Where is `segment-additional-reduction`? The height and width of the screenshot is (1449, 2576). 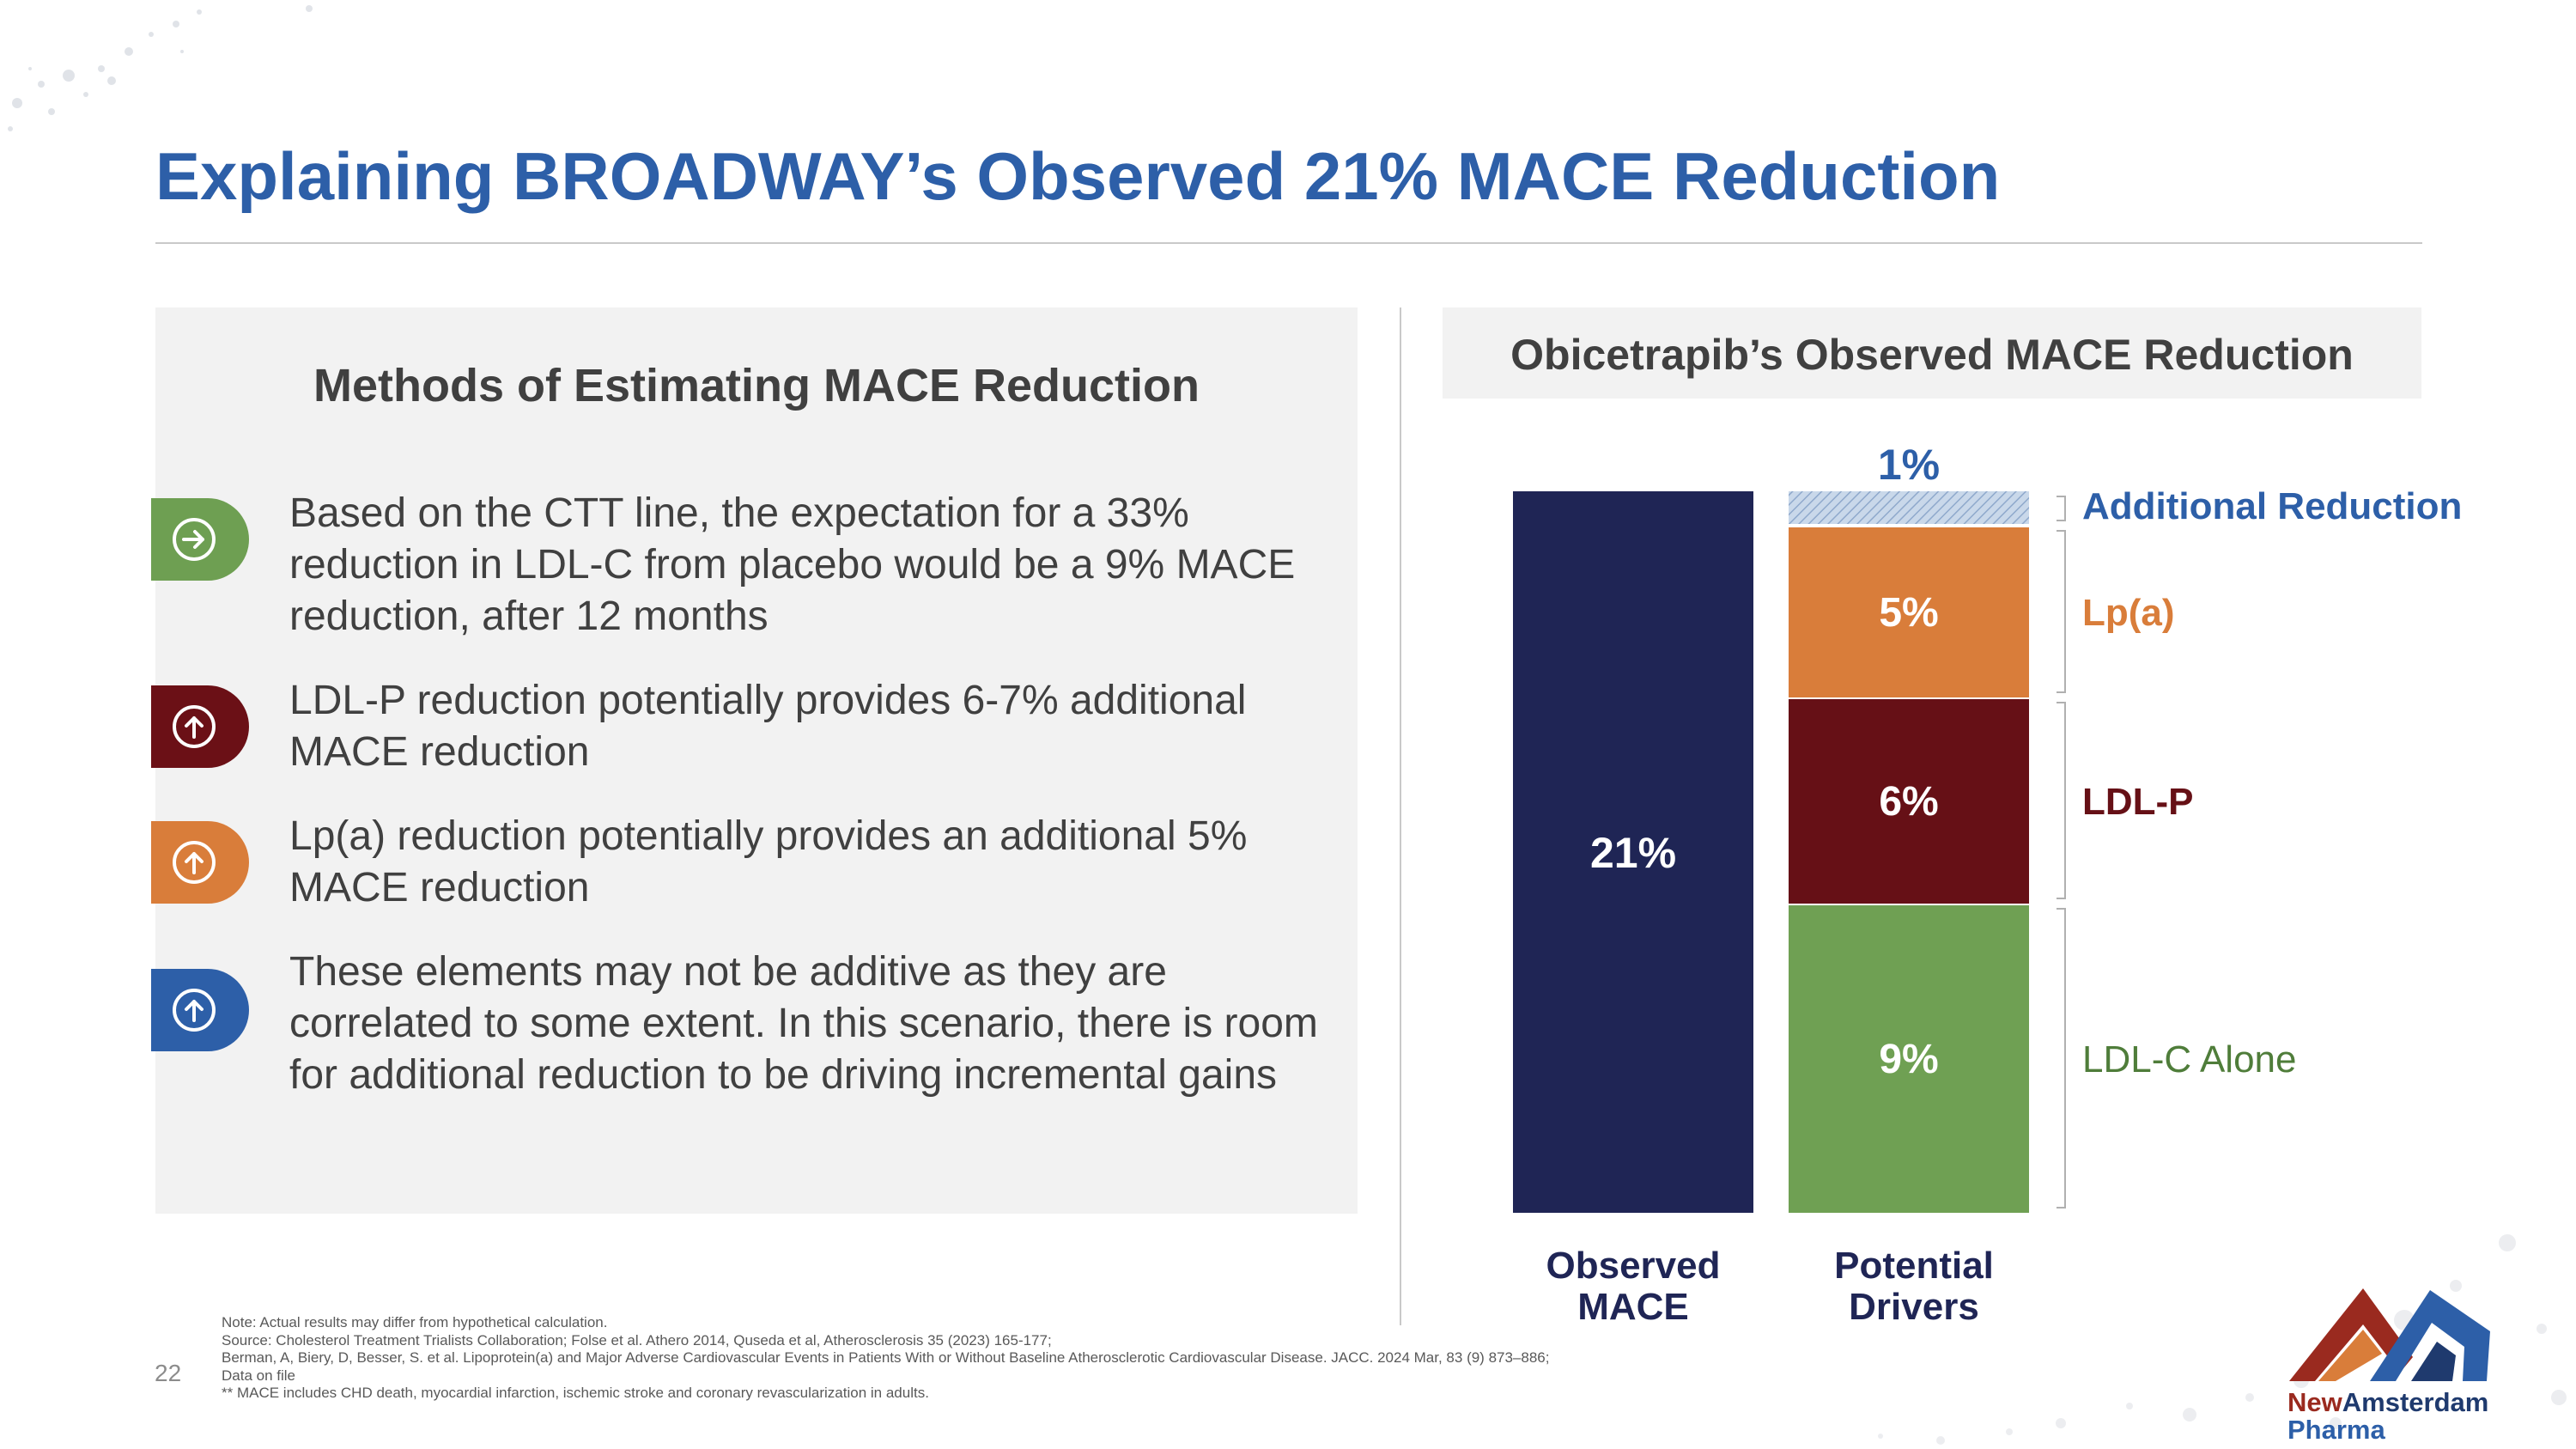 segment-additional-reduction is located at coordinates (1909, 507).